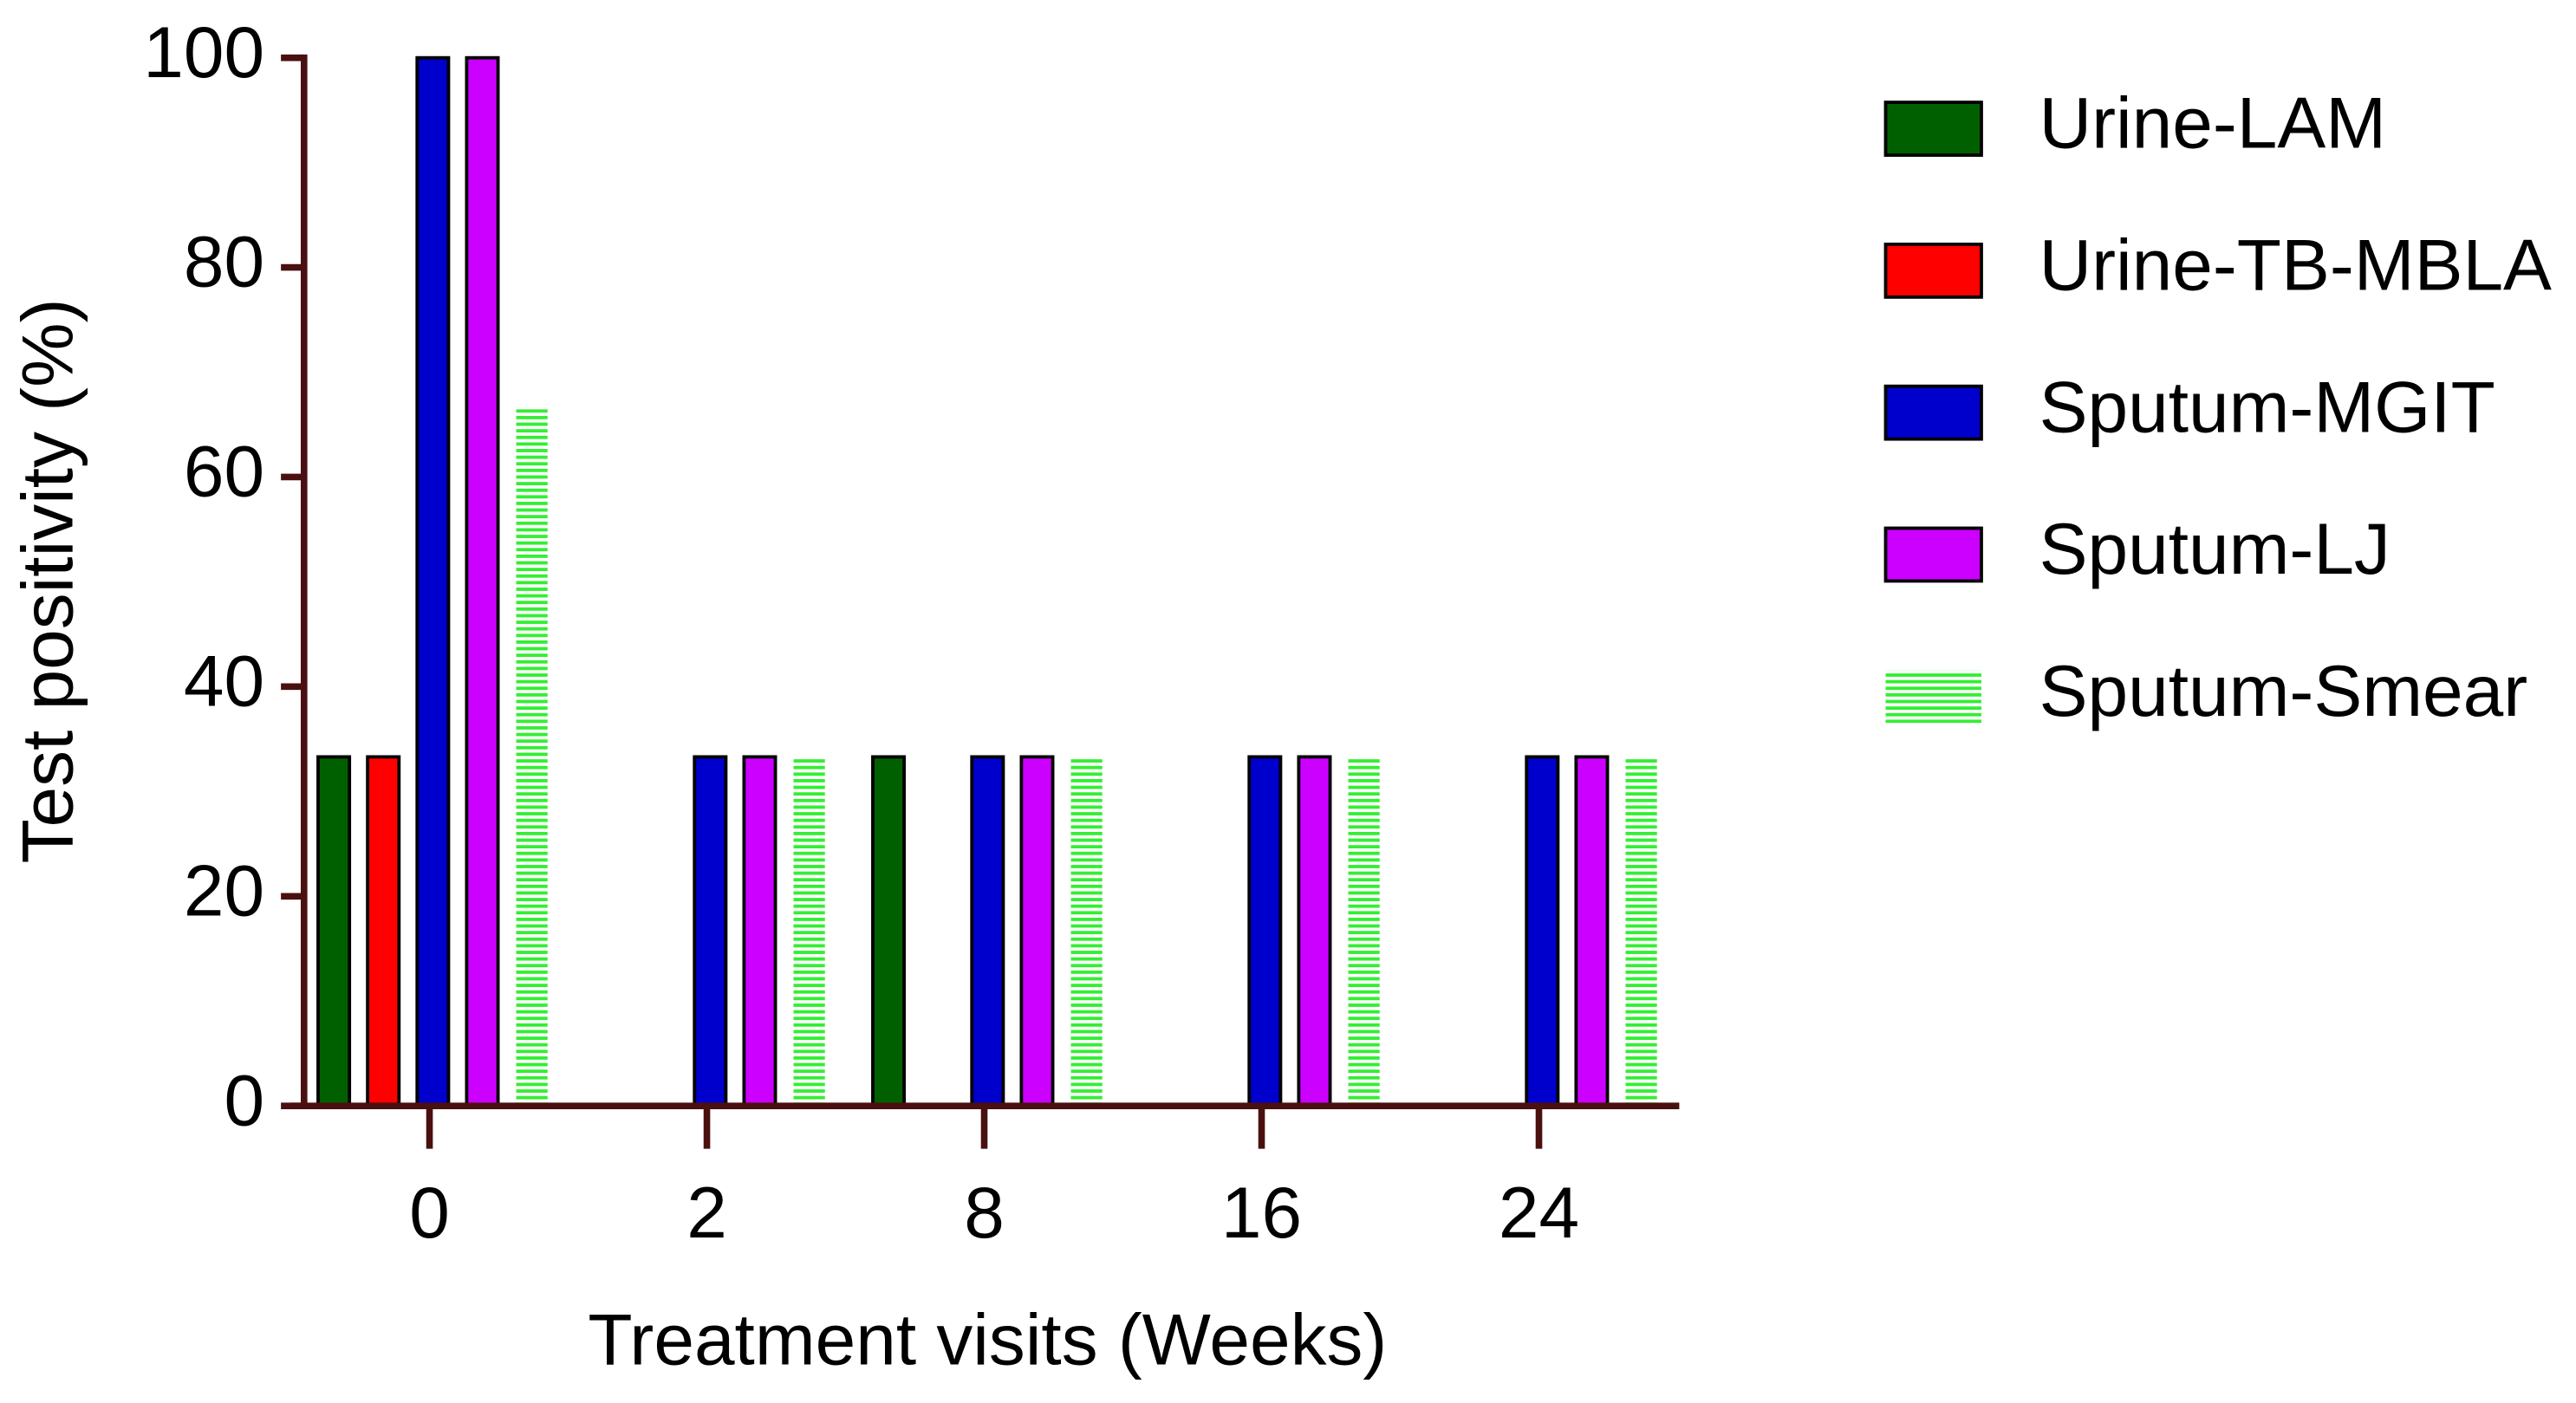 The height and width of the screenshot is (1403, 2576). What do you see at coordinates (224, 680) in the screenshot?
I see `y-tick-label: 40` at bounding box center [224, 680].